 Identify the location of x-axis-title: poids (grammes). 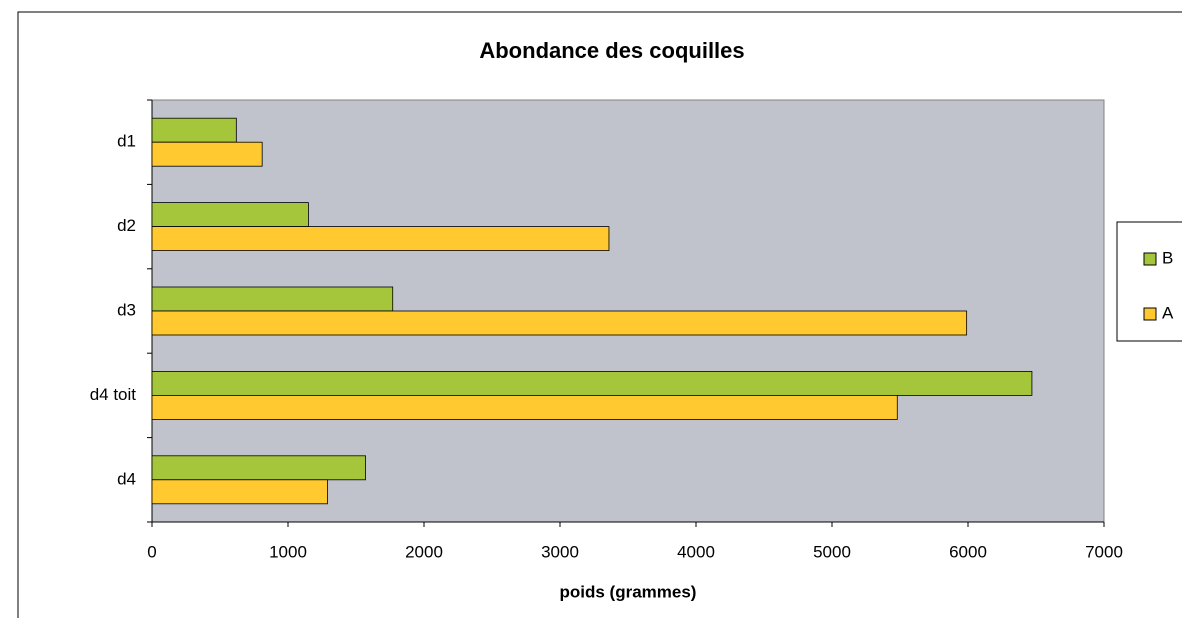
(628, 591).